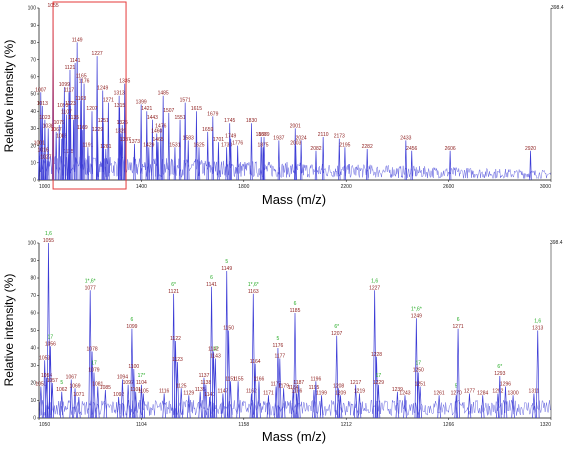  Describe the element at coordinates (268, 393) in the screenshot. I see `bottom-peak-label: 1171` at that location.